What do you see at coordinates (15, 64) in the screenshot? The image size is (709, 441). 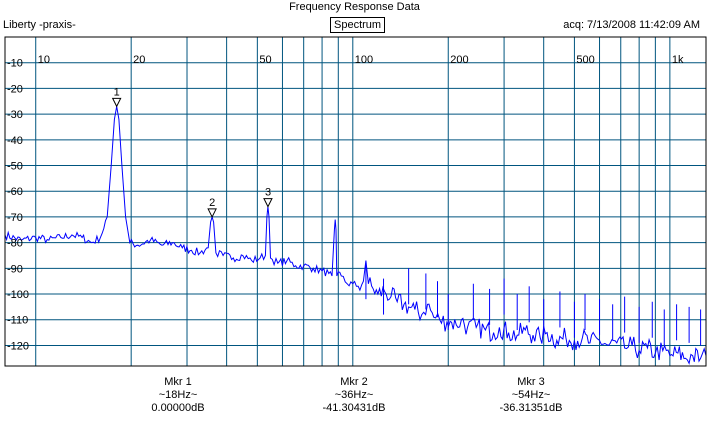 I see `y-tick-label: -10` at bounding box center [15, 64].